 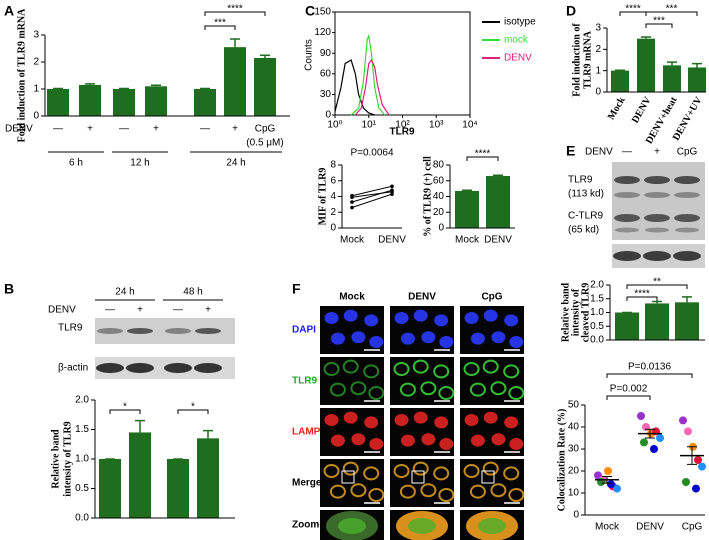 I want to click on y-tick-label: 20, so click(x=439, y=212).